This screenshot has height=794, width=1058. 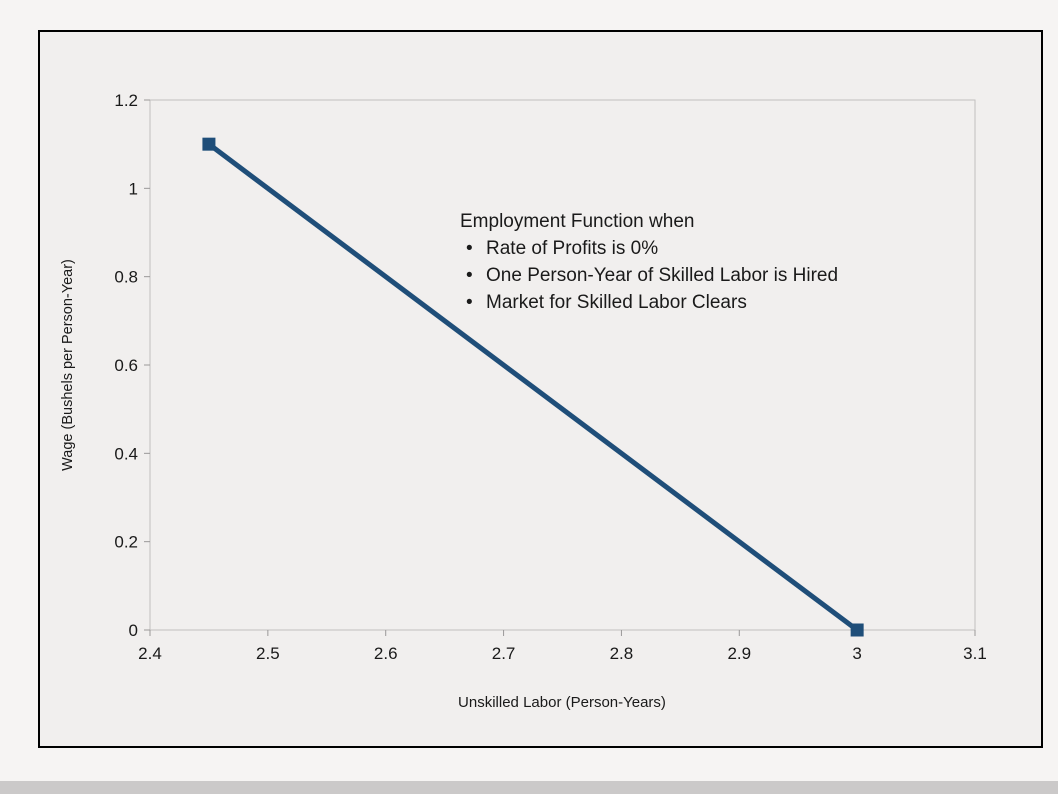 What do you see at coordinates (529, 787) in the screenshot?
I see `page-edge-shadow` at bounding box center [529, 787].